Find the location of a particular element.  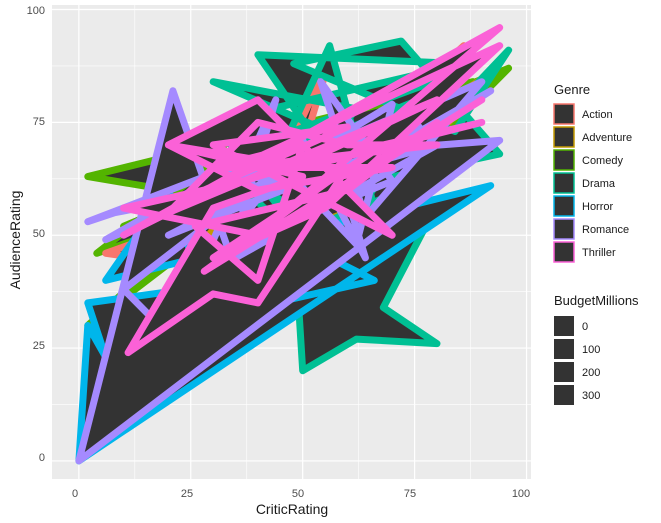

x-tick-label: 25 is located at coordinates (187, 494).